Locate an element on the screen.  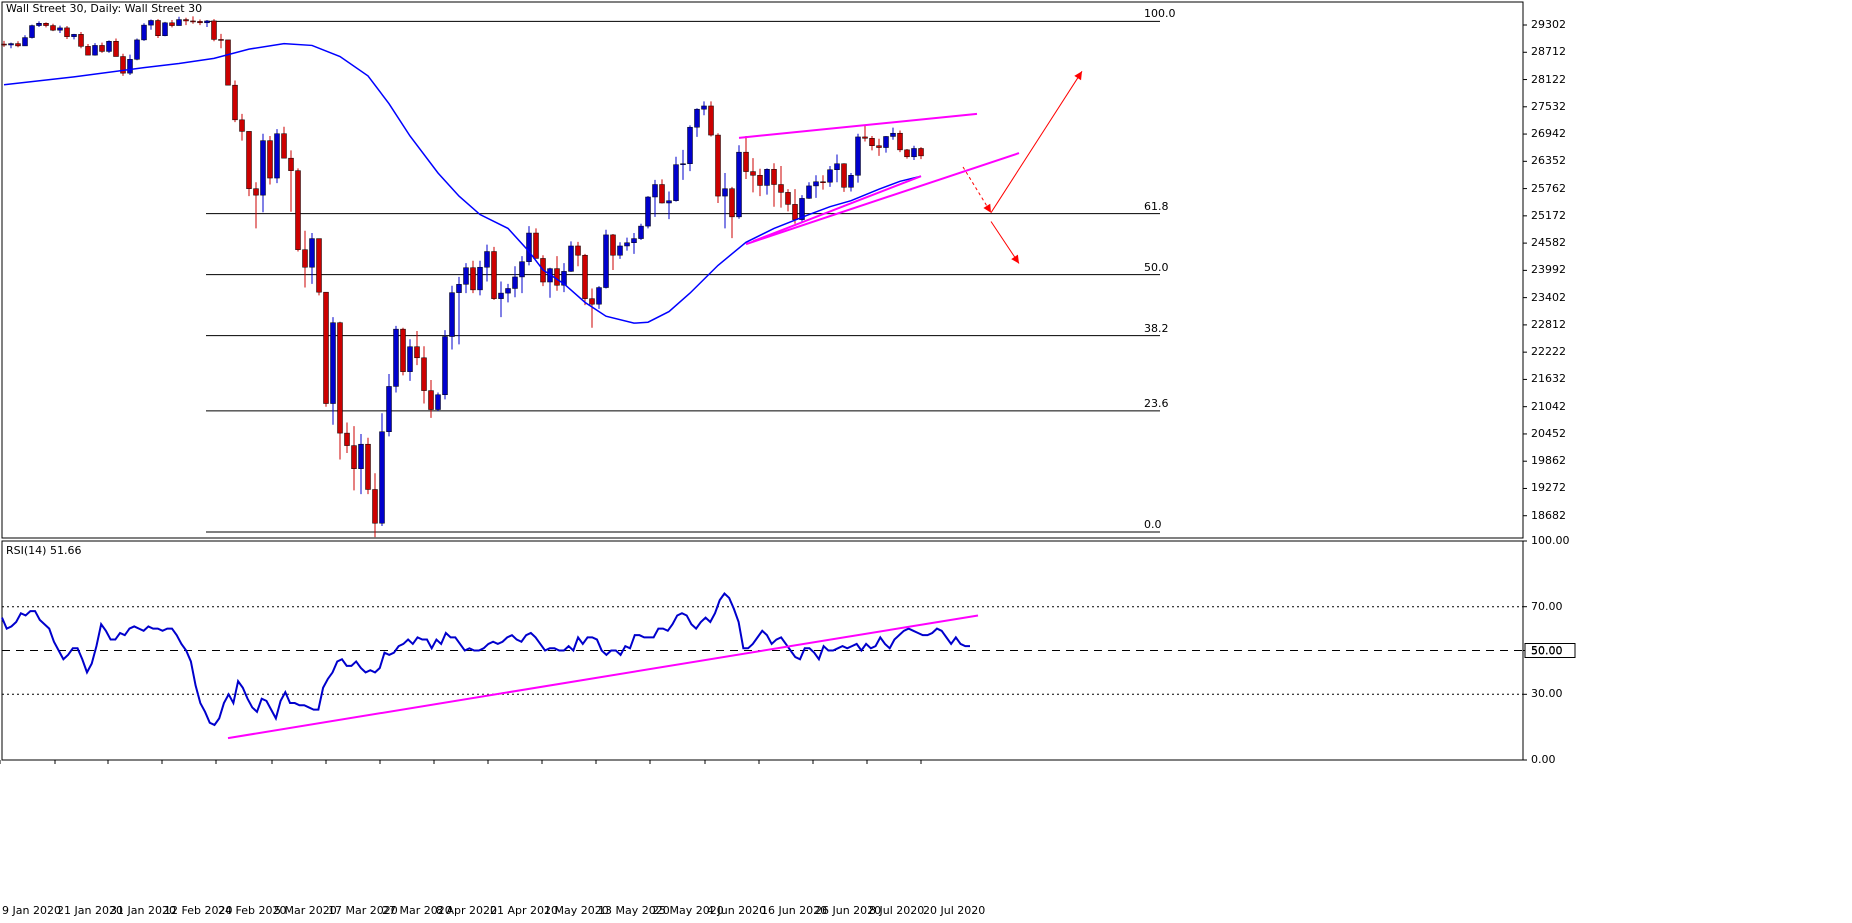
price-tick-label: 29302 is located at coordinates (1548, 24).